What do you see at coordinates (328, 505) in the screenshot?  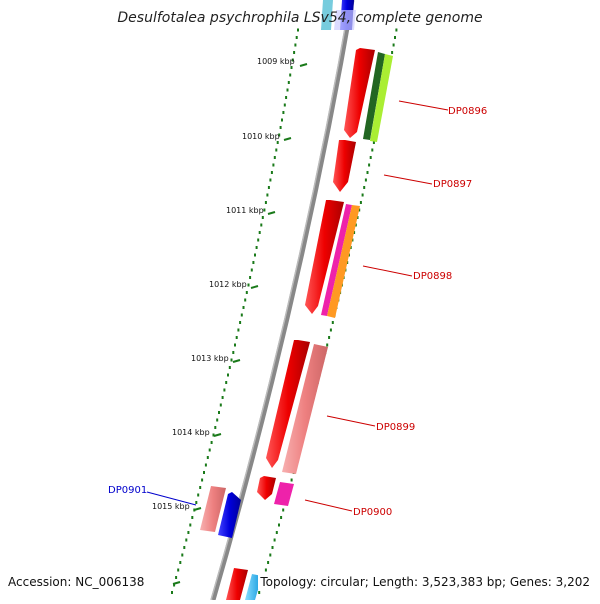 I see `leader-dp0900` at bounding box center [328, 505].